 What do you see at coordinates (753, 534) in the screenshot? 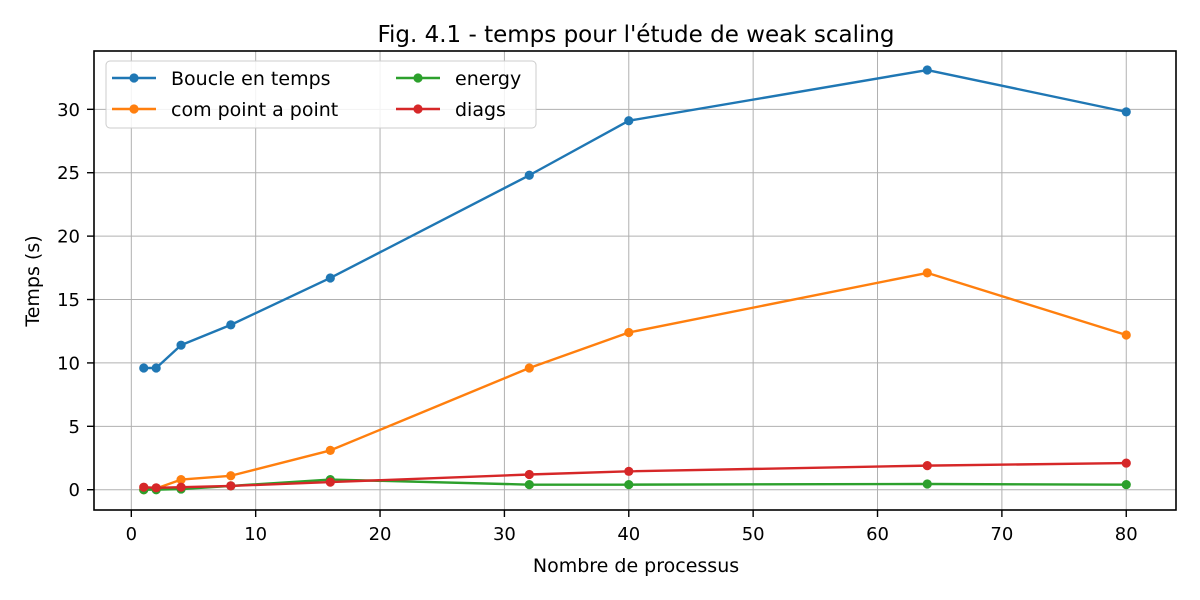
I see `x-tick-label: 50` at bounding box center [753, 534].